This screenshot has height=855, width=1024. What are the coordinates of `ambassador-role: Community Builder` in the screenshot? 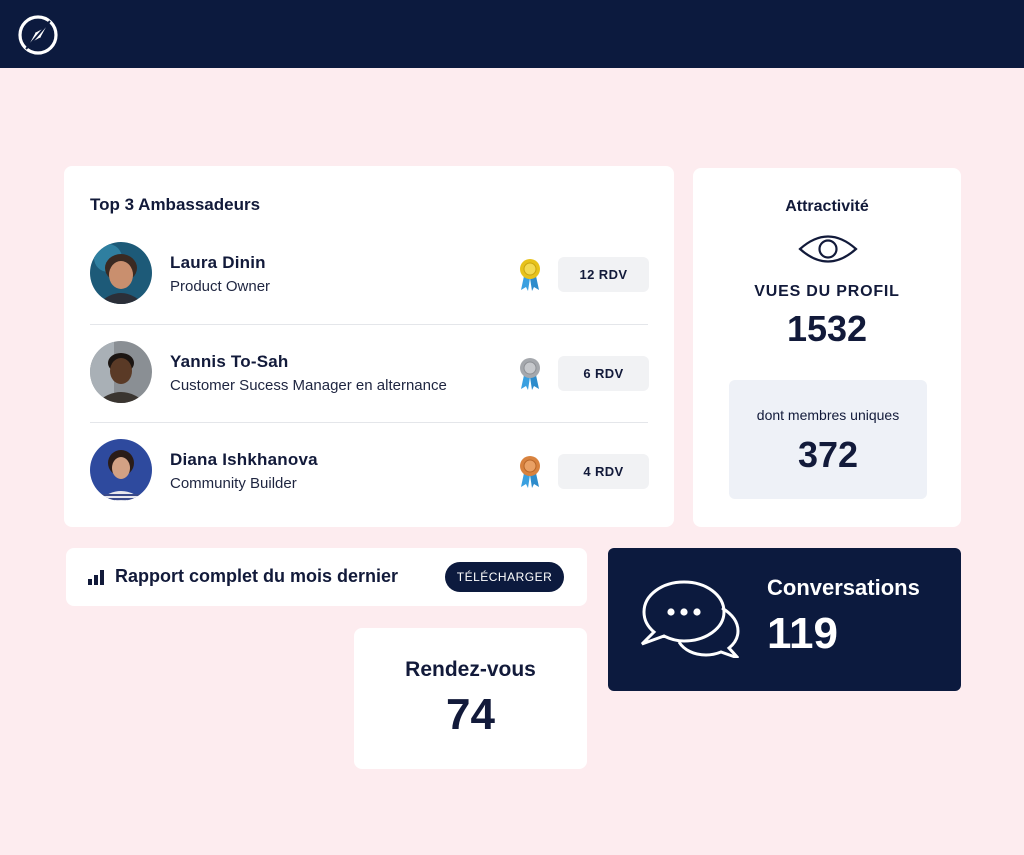 It's located at (233, 483).